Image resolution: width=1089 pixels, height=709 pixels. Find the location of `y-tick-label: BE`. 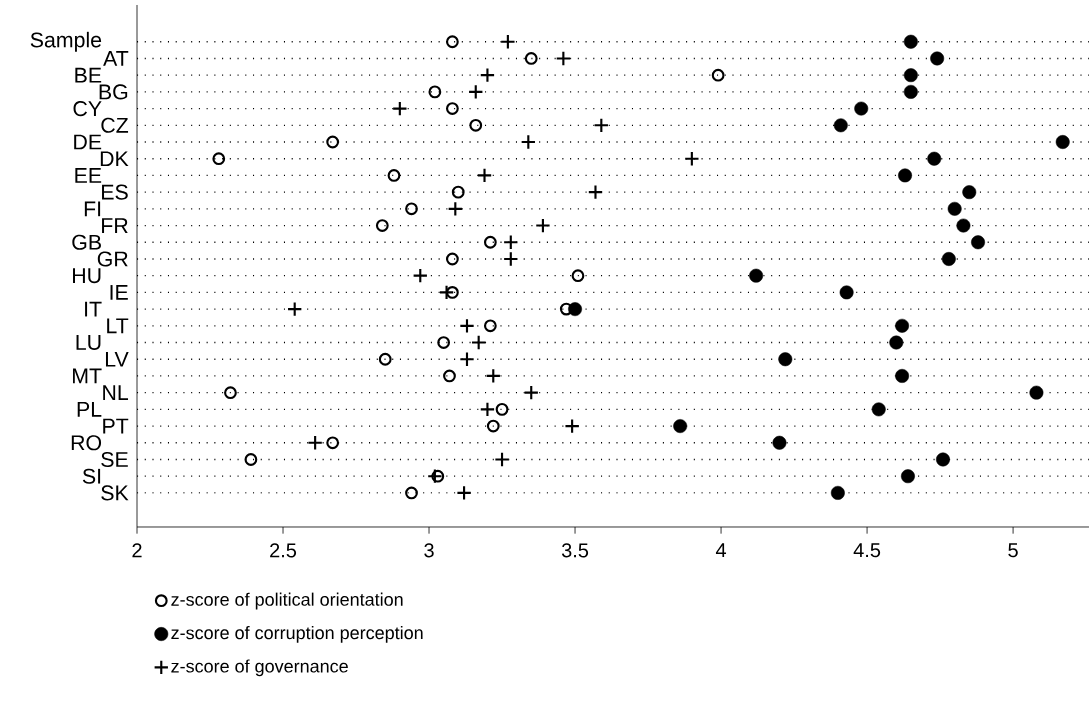

y-tick-label: BE is located at coordinates (88, 75).